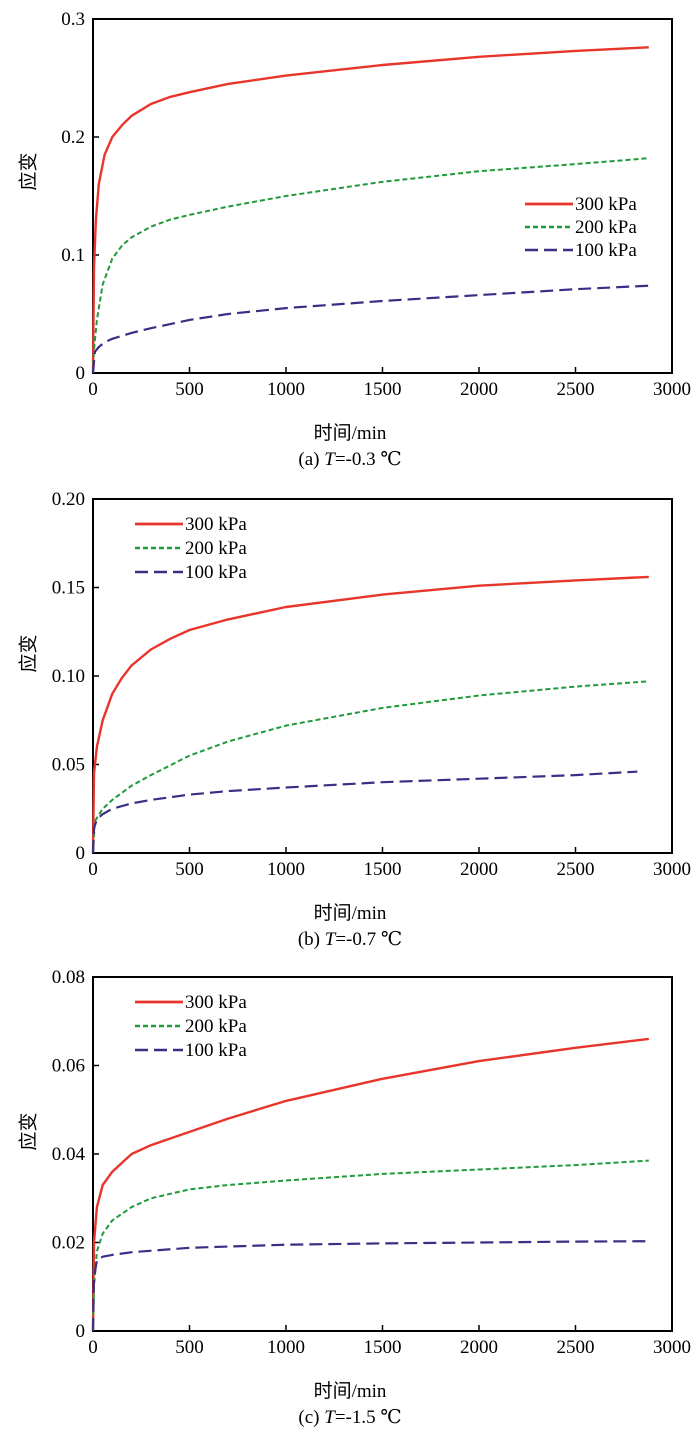 The width and height of the screenshot is (700, 1439). I want to click on series-line-c-100-kpa, so click(370, 1286).